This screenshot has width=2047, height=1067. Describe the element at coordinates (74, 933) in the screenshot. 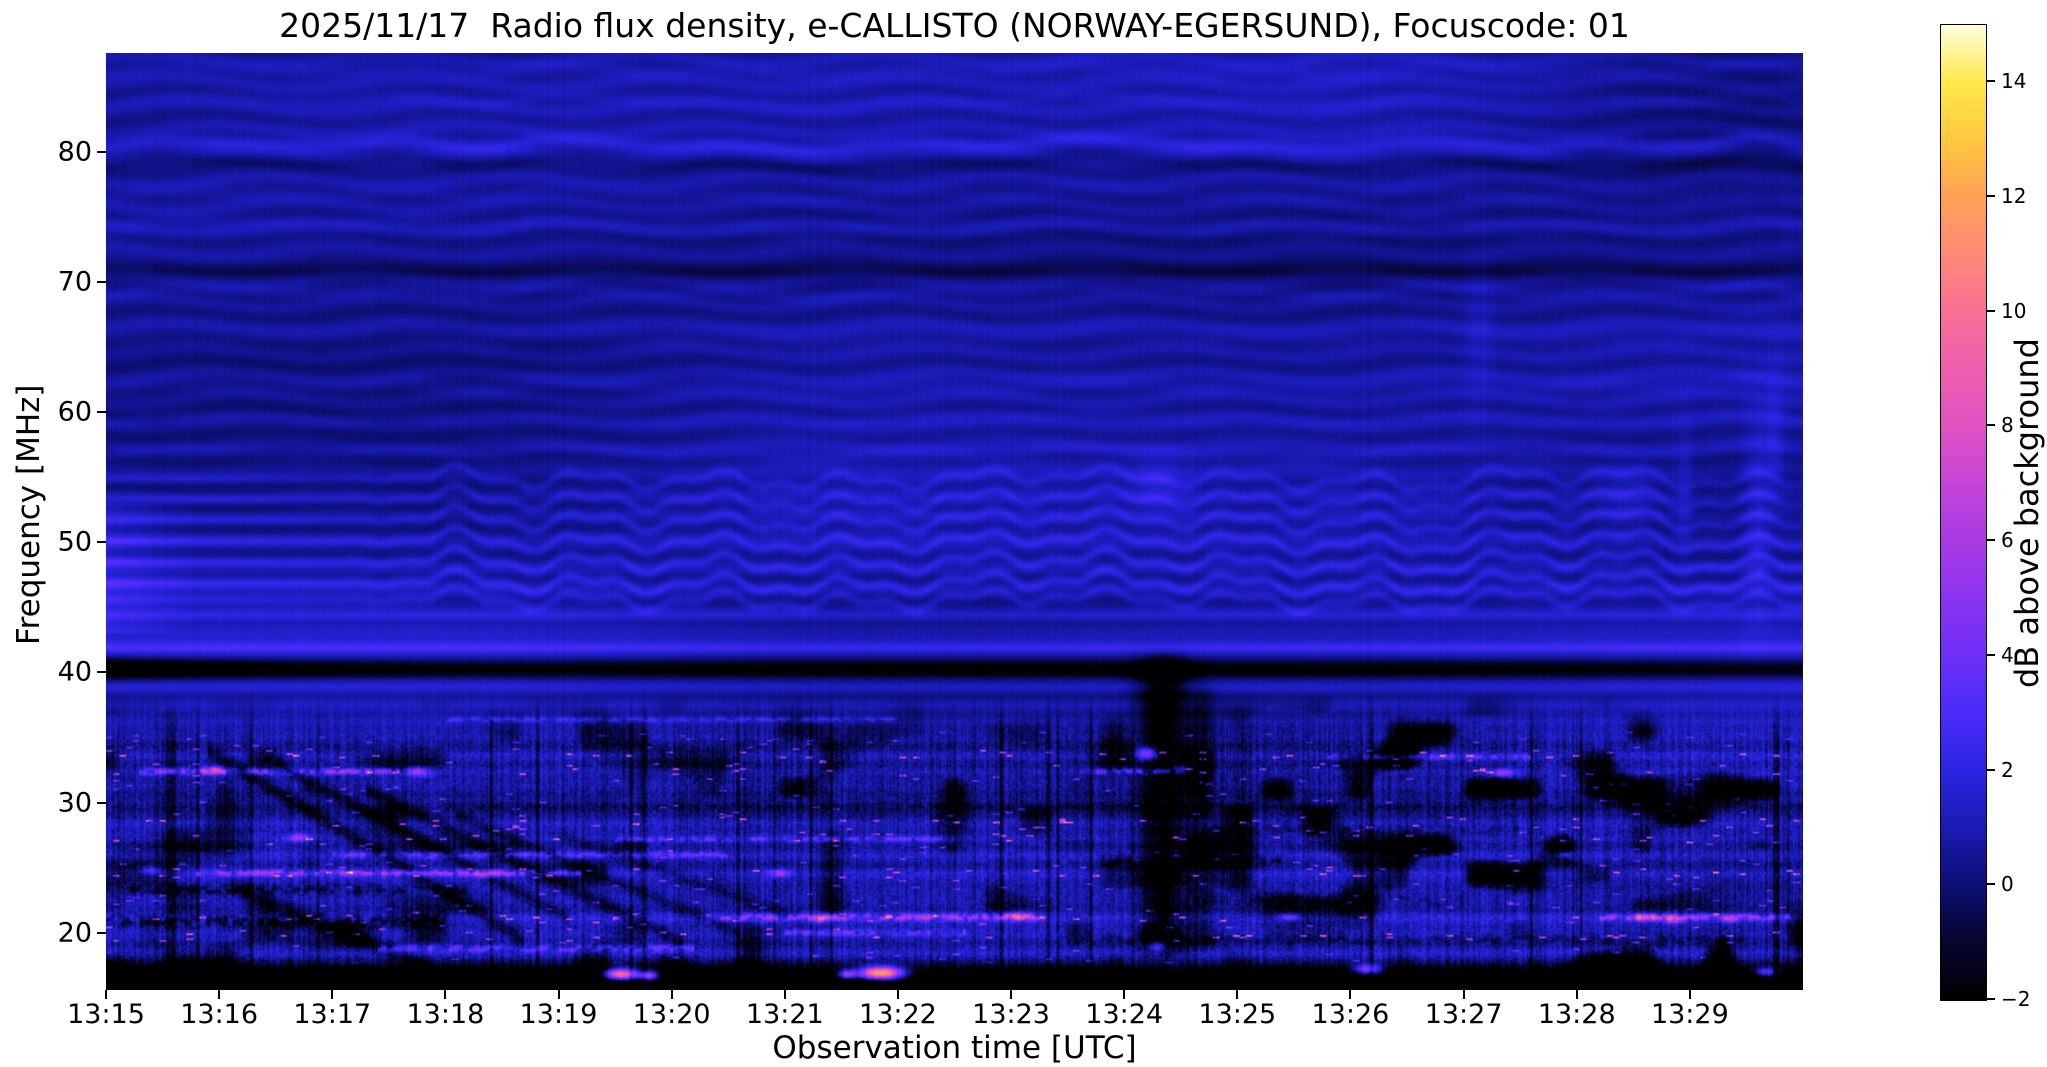

I see `y-tick-label: 20` at that location.